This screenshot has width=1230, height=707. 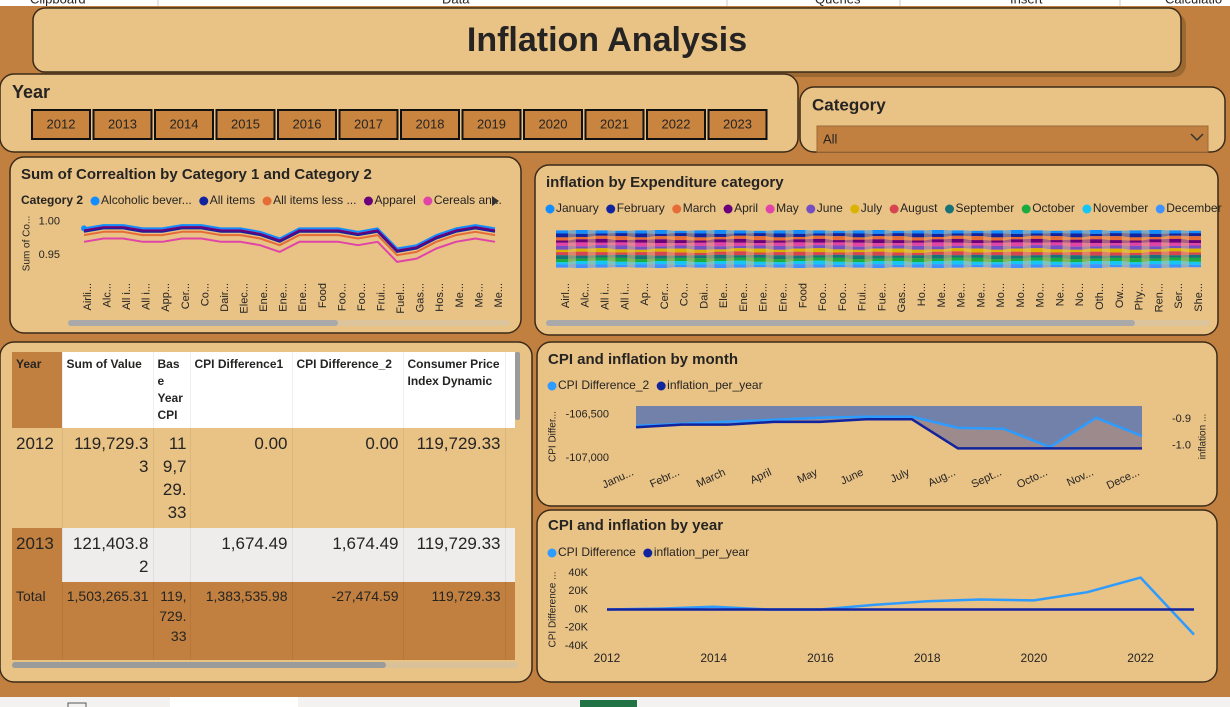 I want to click on year-button: 2021, so click(x=614, y=124).